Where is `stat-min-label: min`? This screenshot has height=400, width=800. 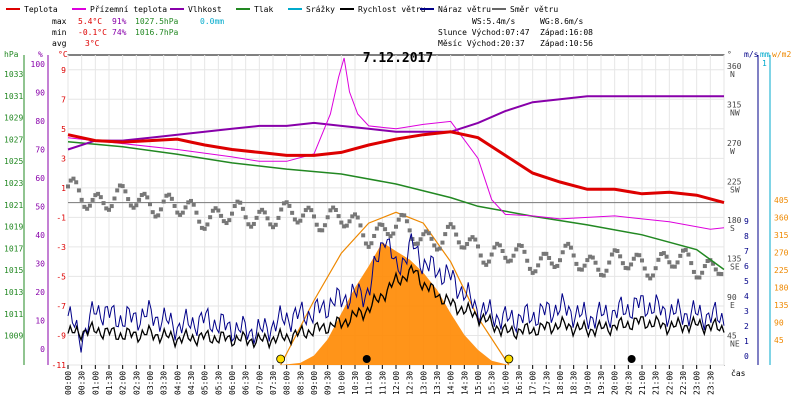 stat-min-label: min is located at coordinates (59, 32).